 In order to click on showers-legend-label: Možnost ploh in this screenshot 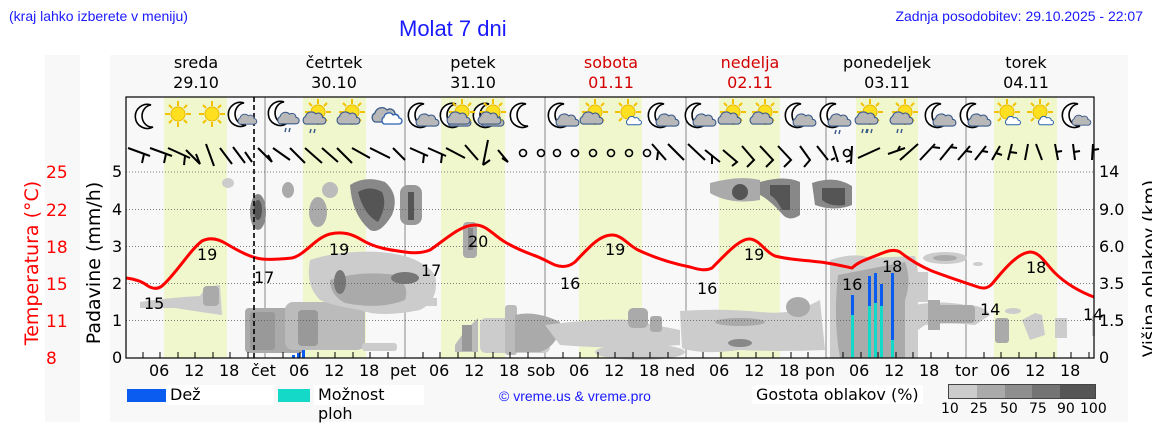, I will do `click(369, 404)`.